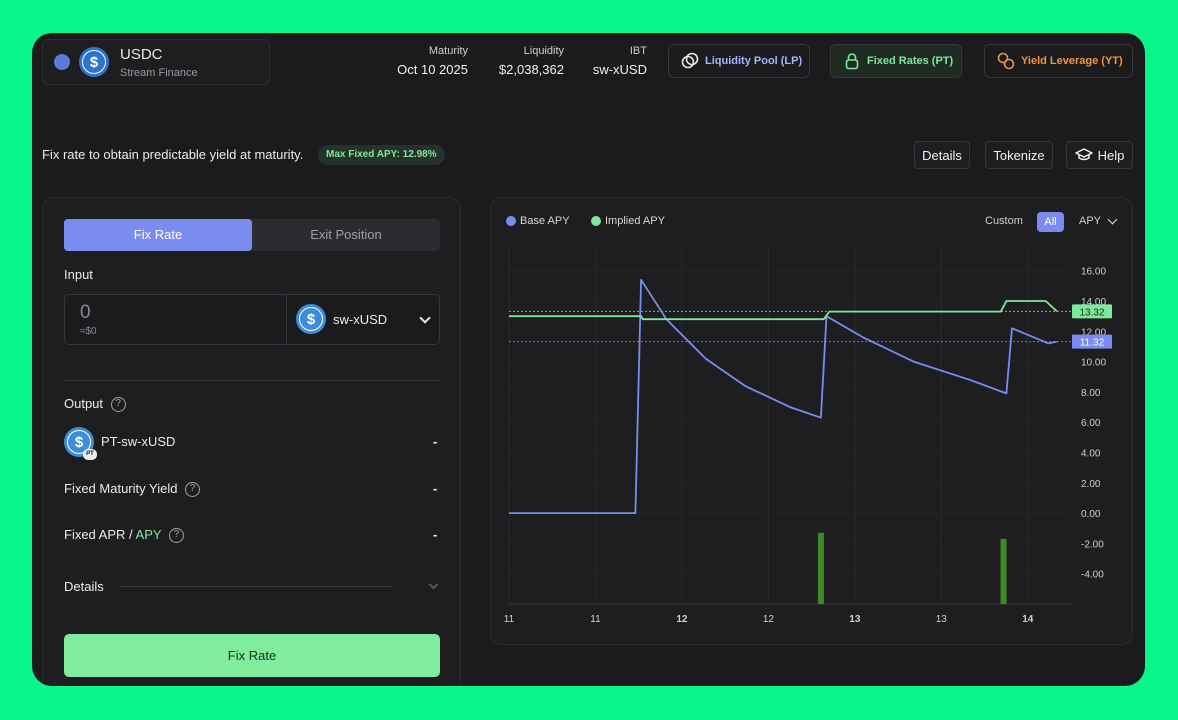 The image size is (1178, 720). Describe the element at coordinates (1091, 423) in the screenshot. I see `y-tick-label: 6.00` at that location.